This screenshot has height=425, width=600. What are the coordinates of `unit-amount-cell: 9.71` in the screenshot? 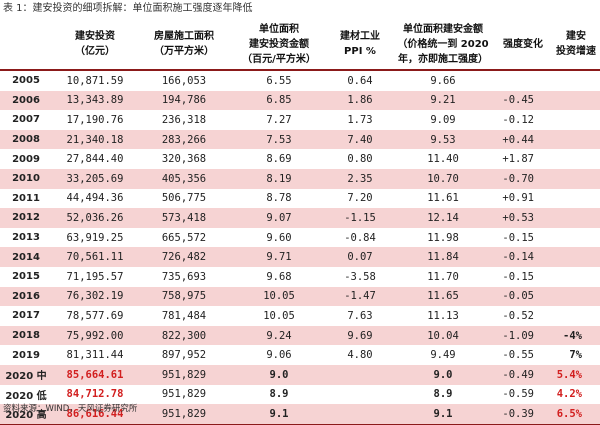 It's located at (279, 257).